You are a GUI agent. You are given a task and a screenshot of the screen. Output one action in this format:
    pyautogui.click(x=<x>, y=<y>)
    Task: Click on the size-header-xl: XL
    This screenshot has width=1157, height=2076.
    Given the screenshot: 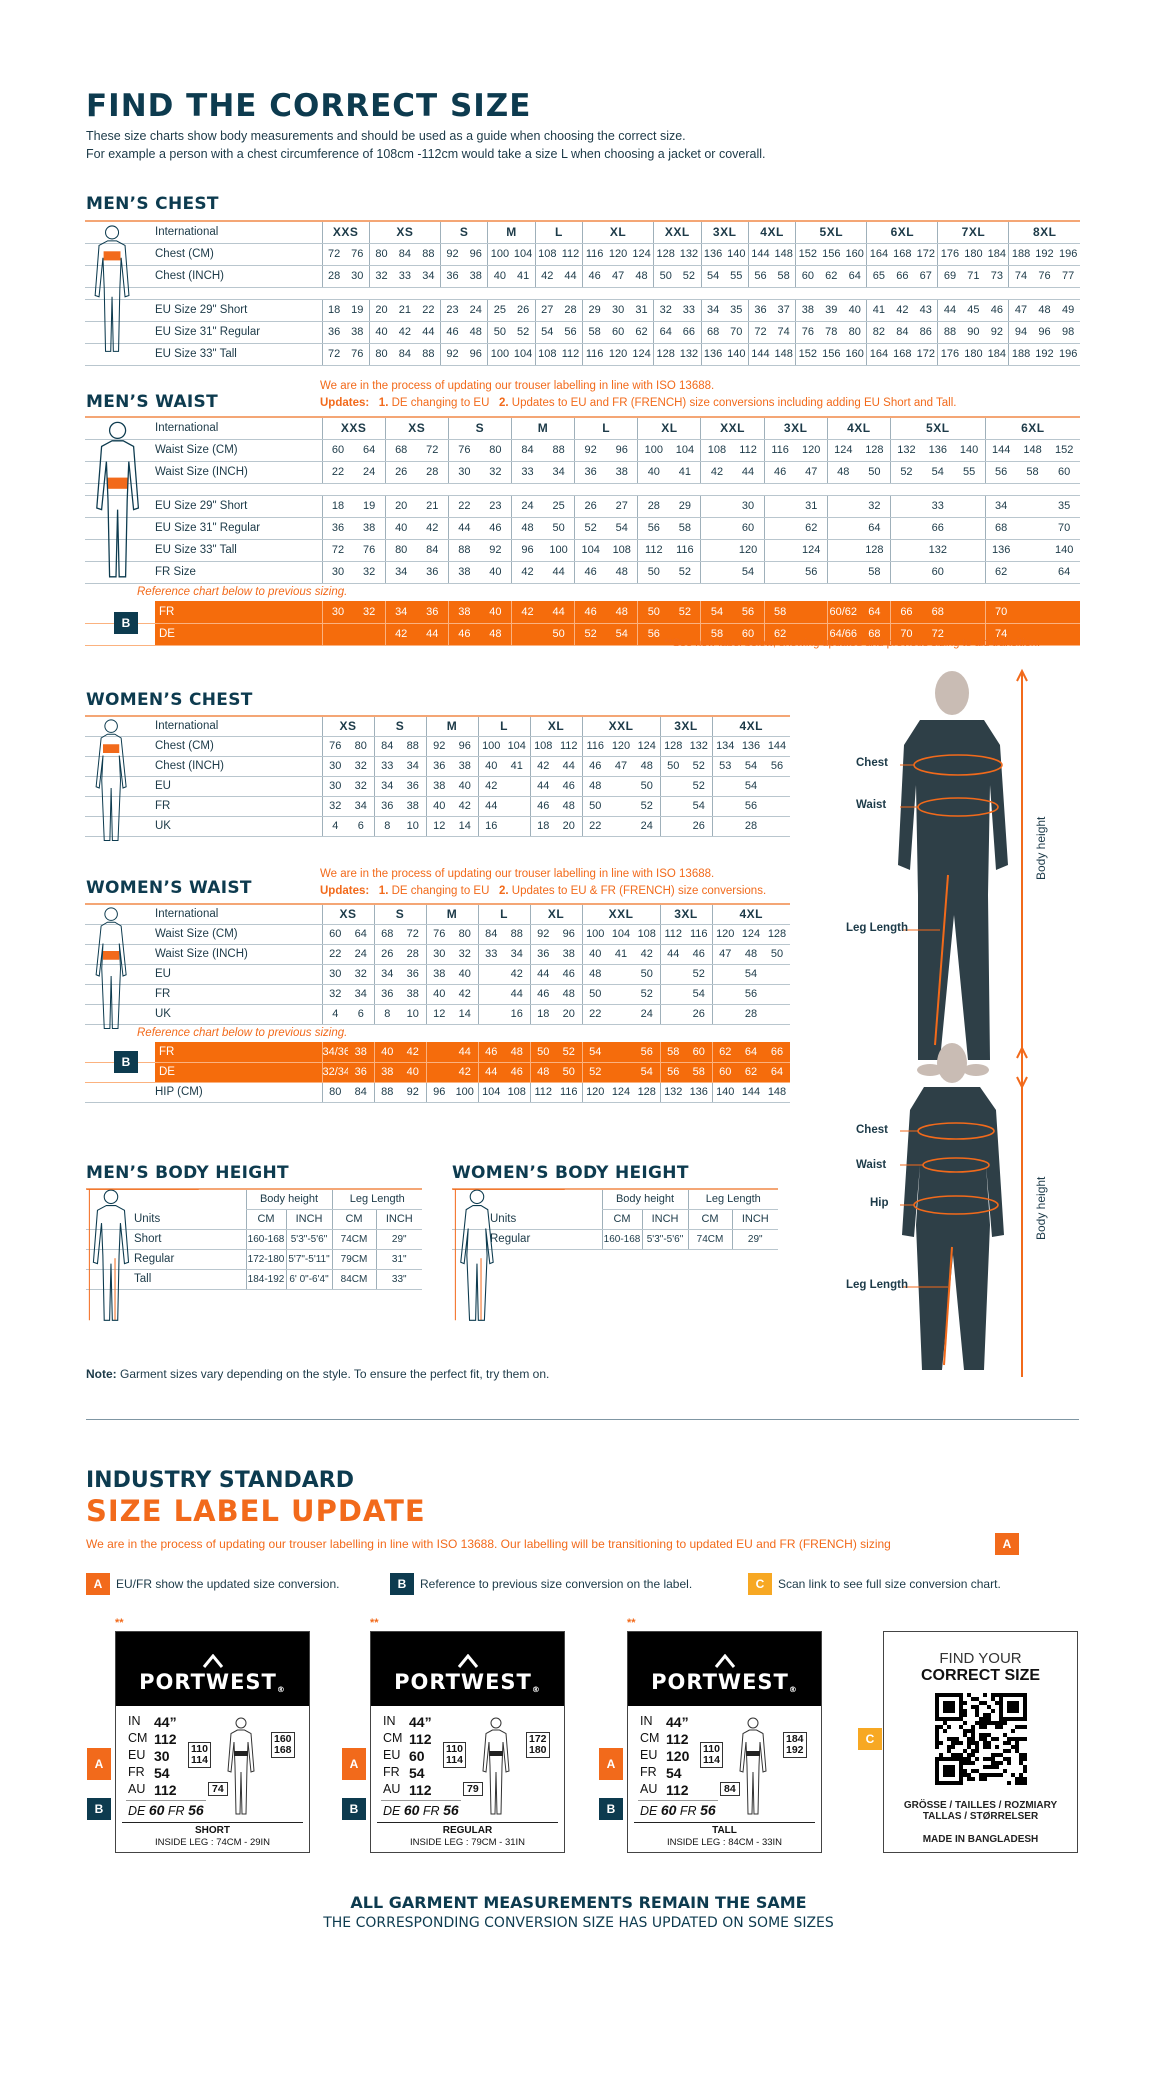 What is the action you would take?
    pyautogui.click(x=555, y=726)
    